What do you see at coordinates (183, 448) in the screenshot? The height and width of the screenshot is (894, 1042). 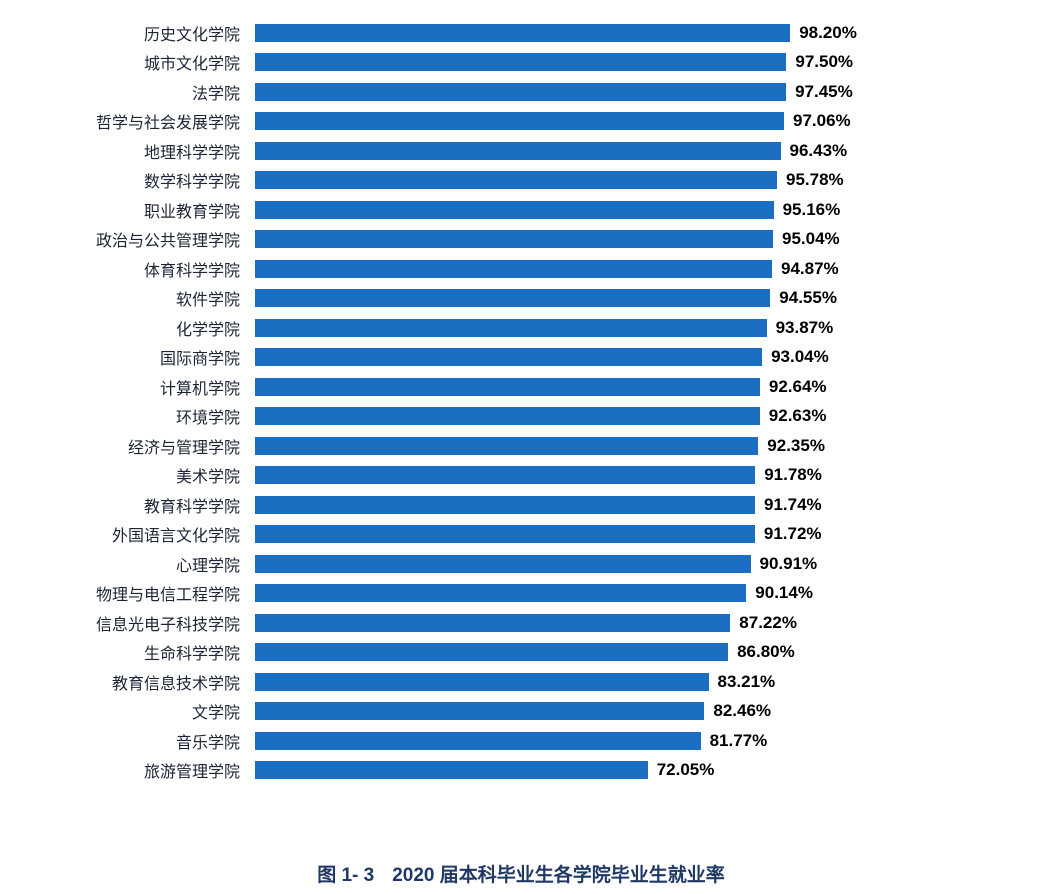 I see `category-label: 经济与管理学院` at bounding box center [183, 448].